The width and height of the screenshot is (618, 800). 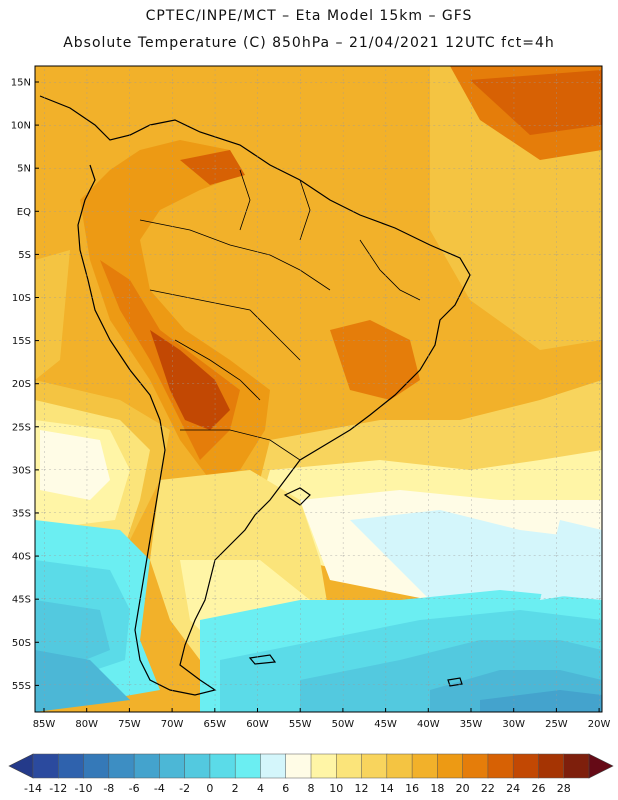 I want to click on lon-label: 35W, so click(x=471, y=724).